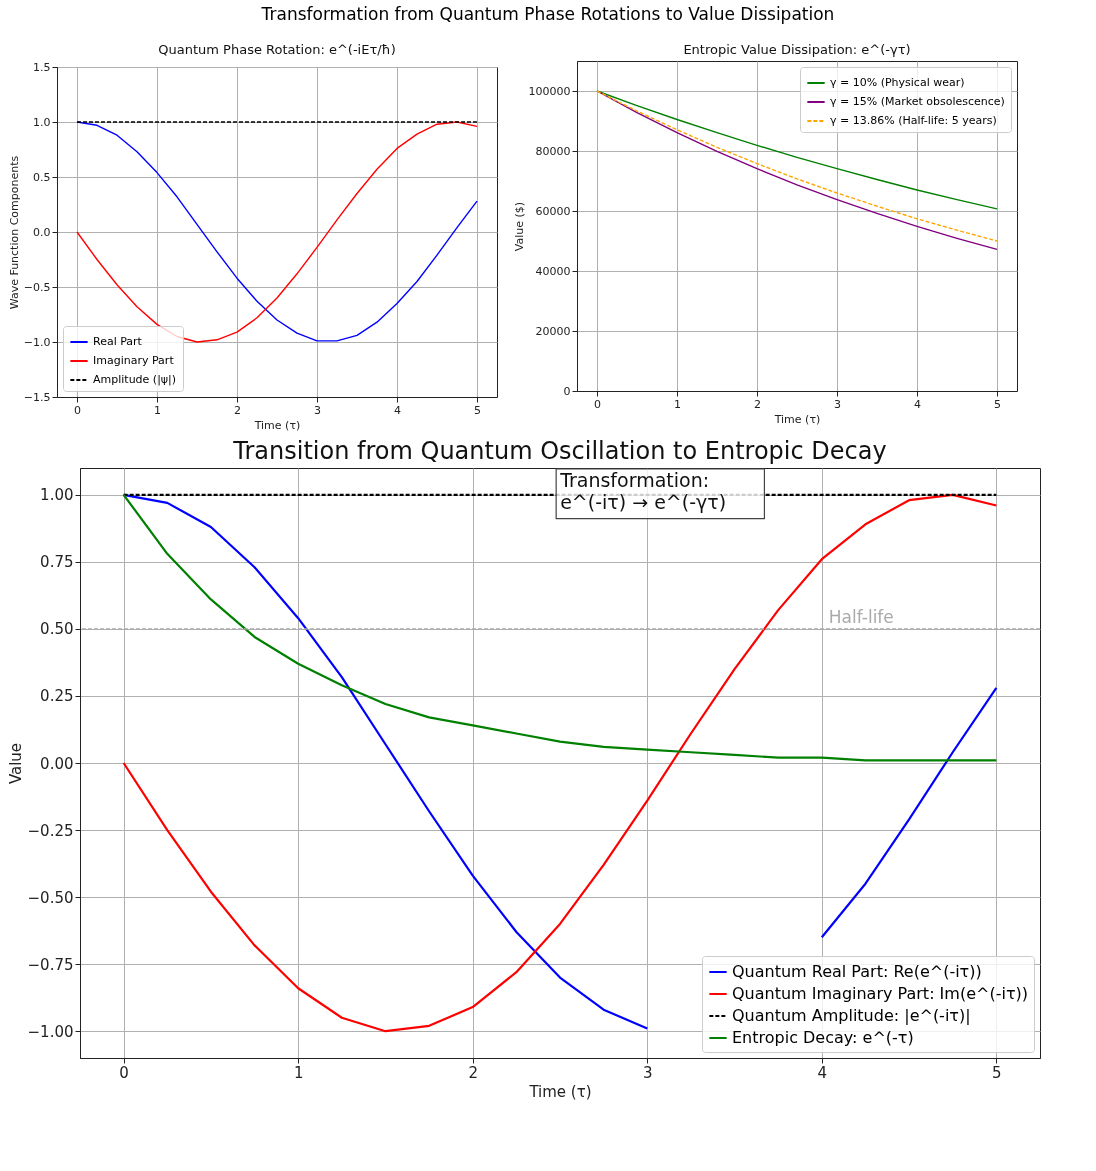 The height and width of the screenshot is (1171, 1096). What do you see at coordinates (880, 993) in the screenshot?
I see `legend-label: Quantum Imaginary Part: Im(e^(-iτ))` at bounding box center [880, 993].